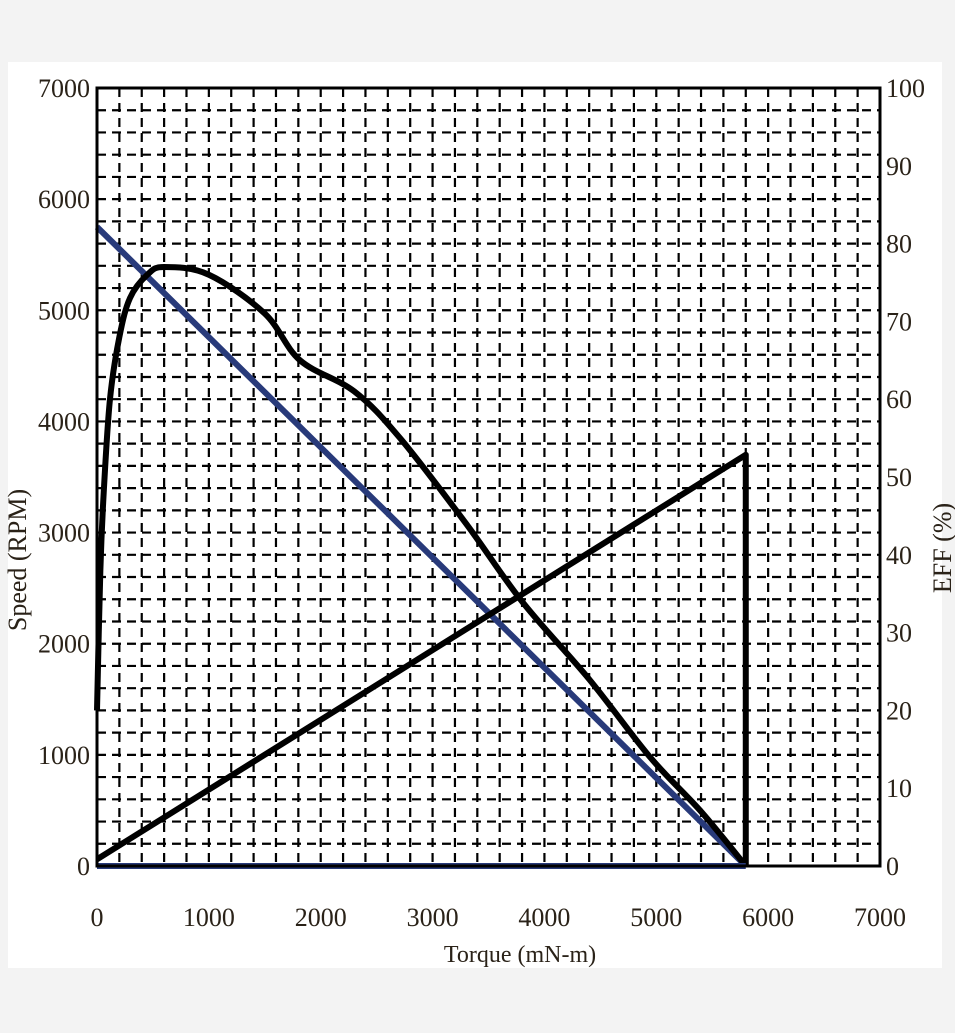 The height and width of the screenshot is (1033, 955). Describe the element at coordinates (83, 866) in the screenshot. I see `y-tick-label: 0` at that location.